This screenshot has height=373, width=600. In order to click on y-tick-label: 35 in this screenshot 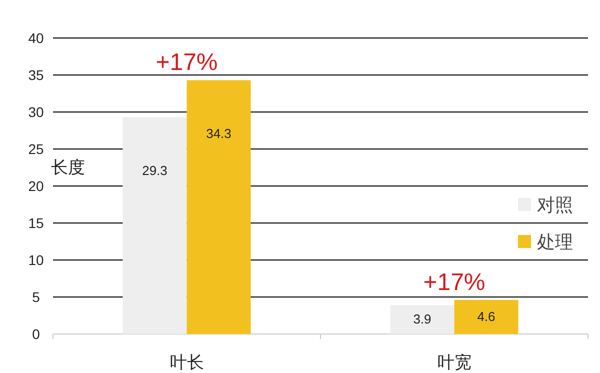, I will do `click(36, 75)`.